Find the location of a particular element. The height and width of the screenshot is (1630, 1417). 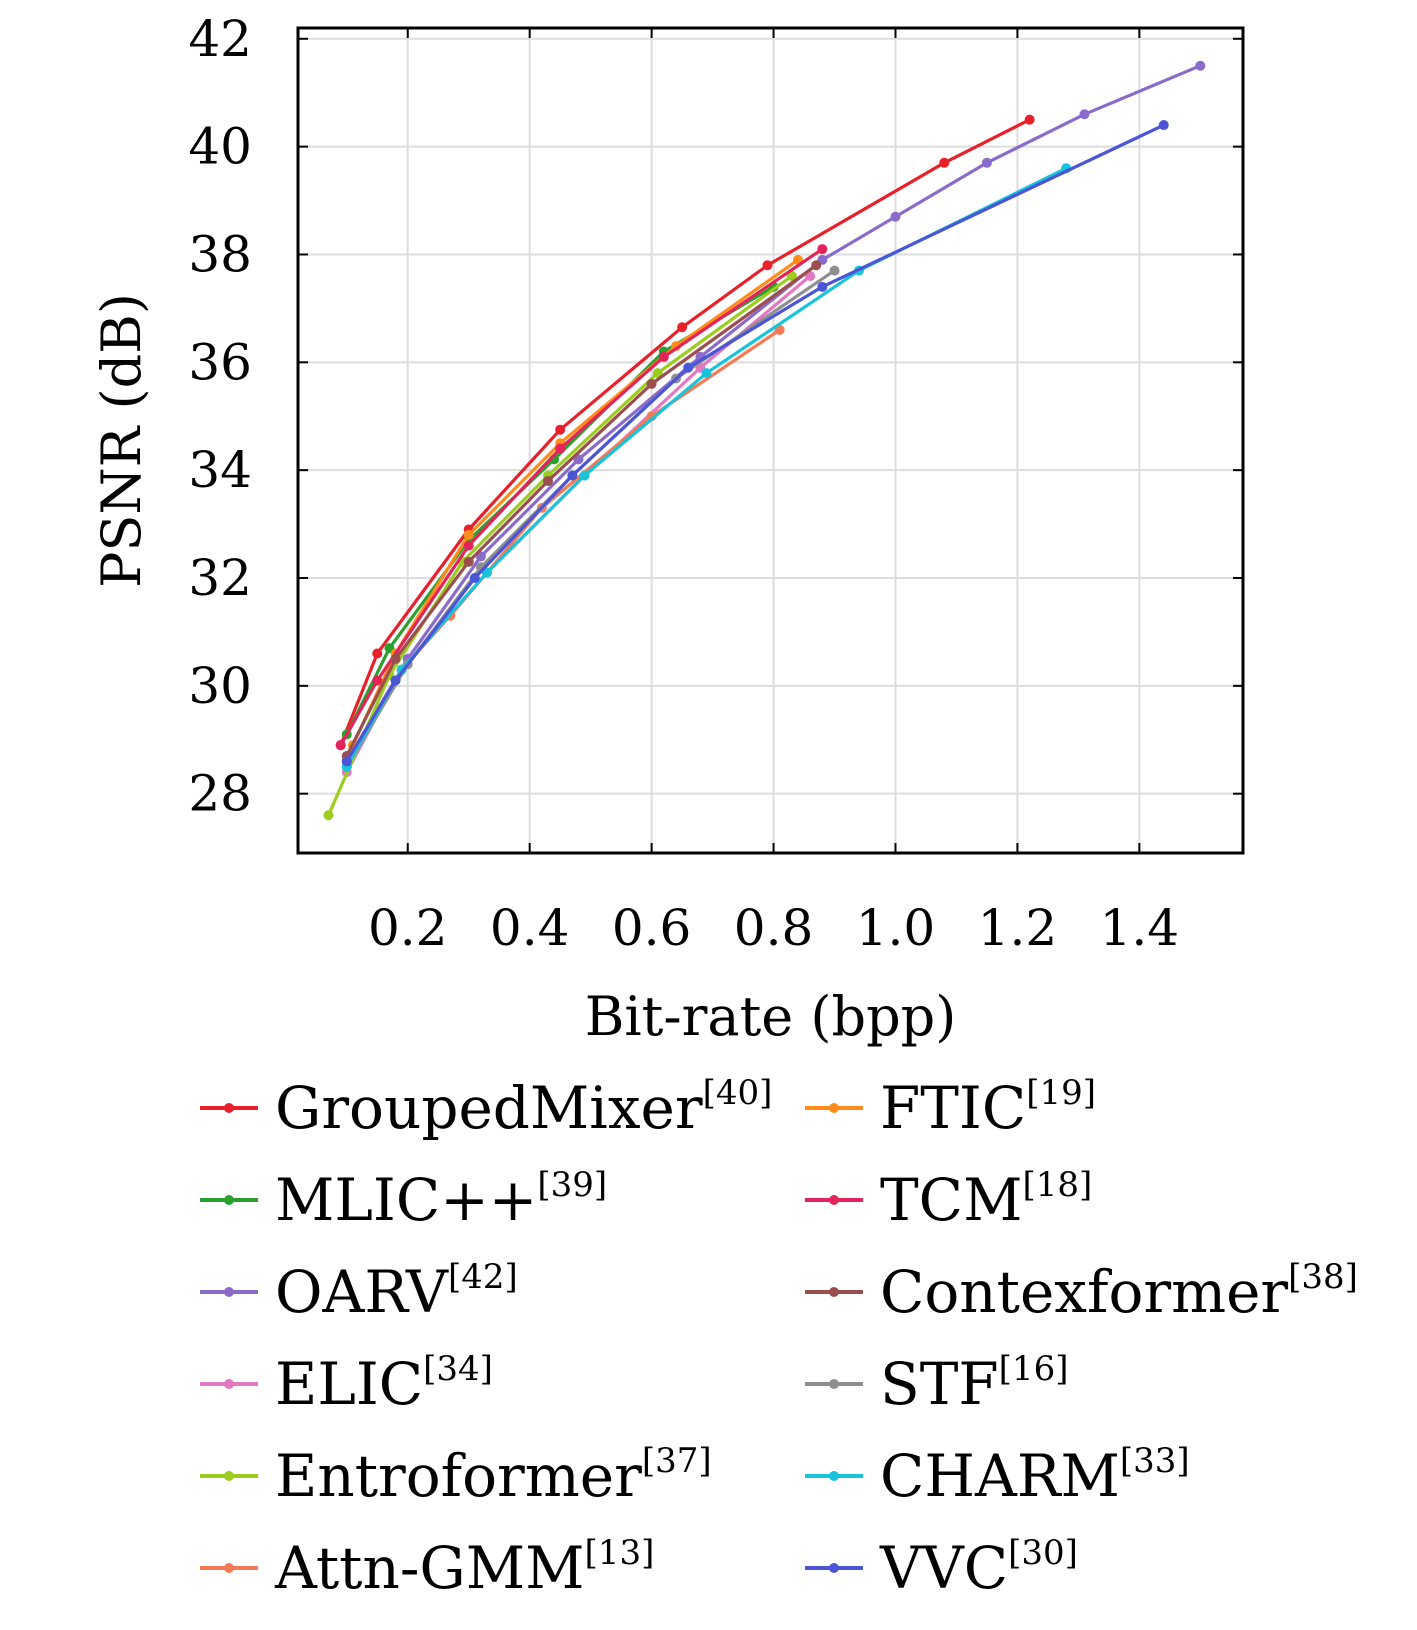

series-line-ftic is located at coordinates (575, 502).